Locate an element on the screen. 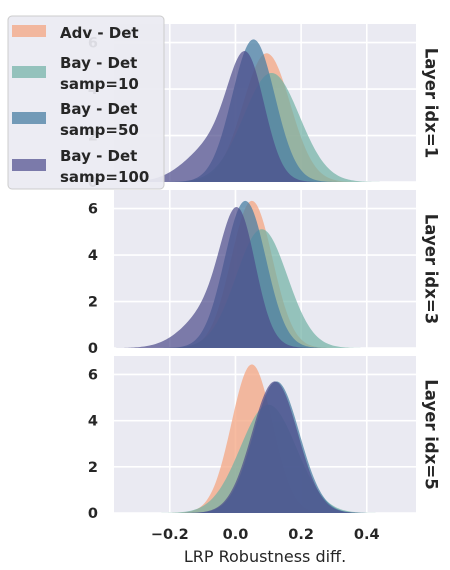 The width and height of the screenshot is (450, 570). legend-label: Bay - Det samp=100 is located at coordinates (104, 166).